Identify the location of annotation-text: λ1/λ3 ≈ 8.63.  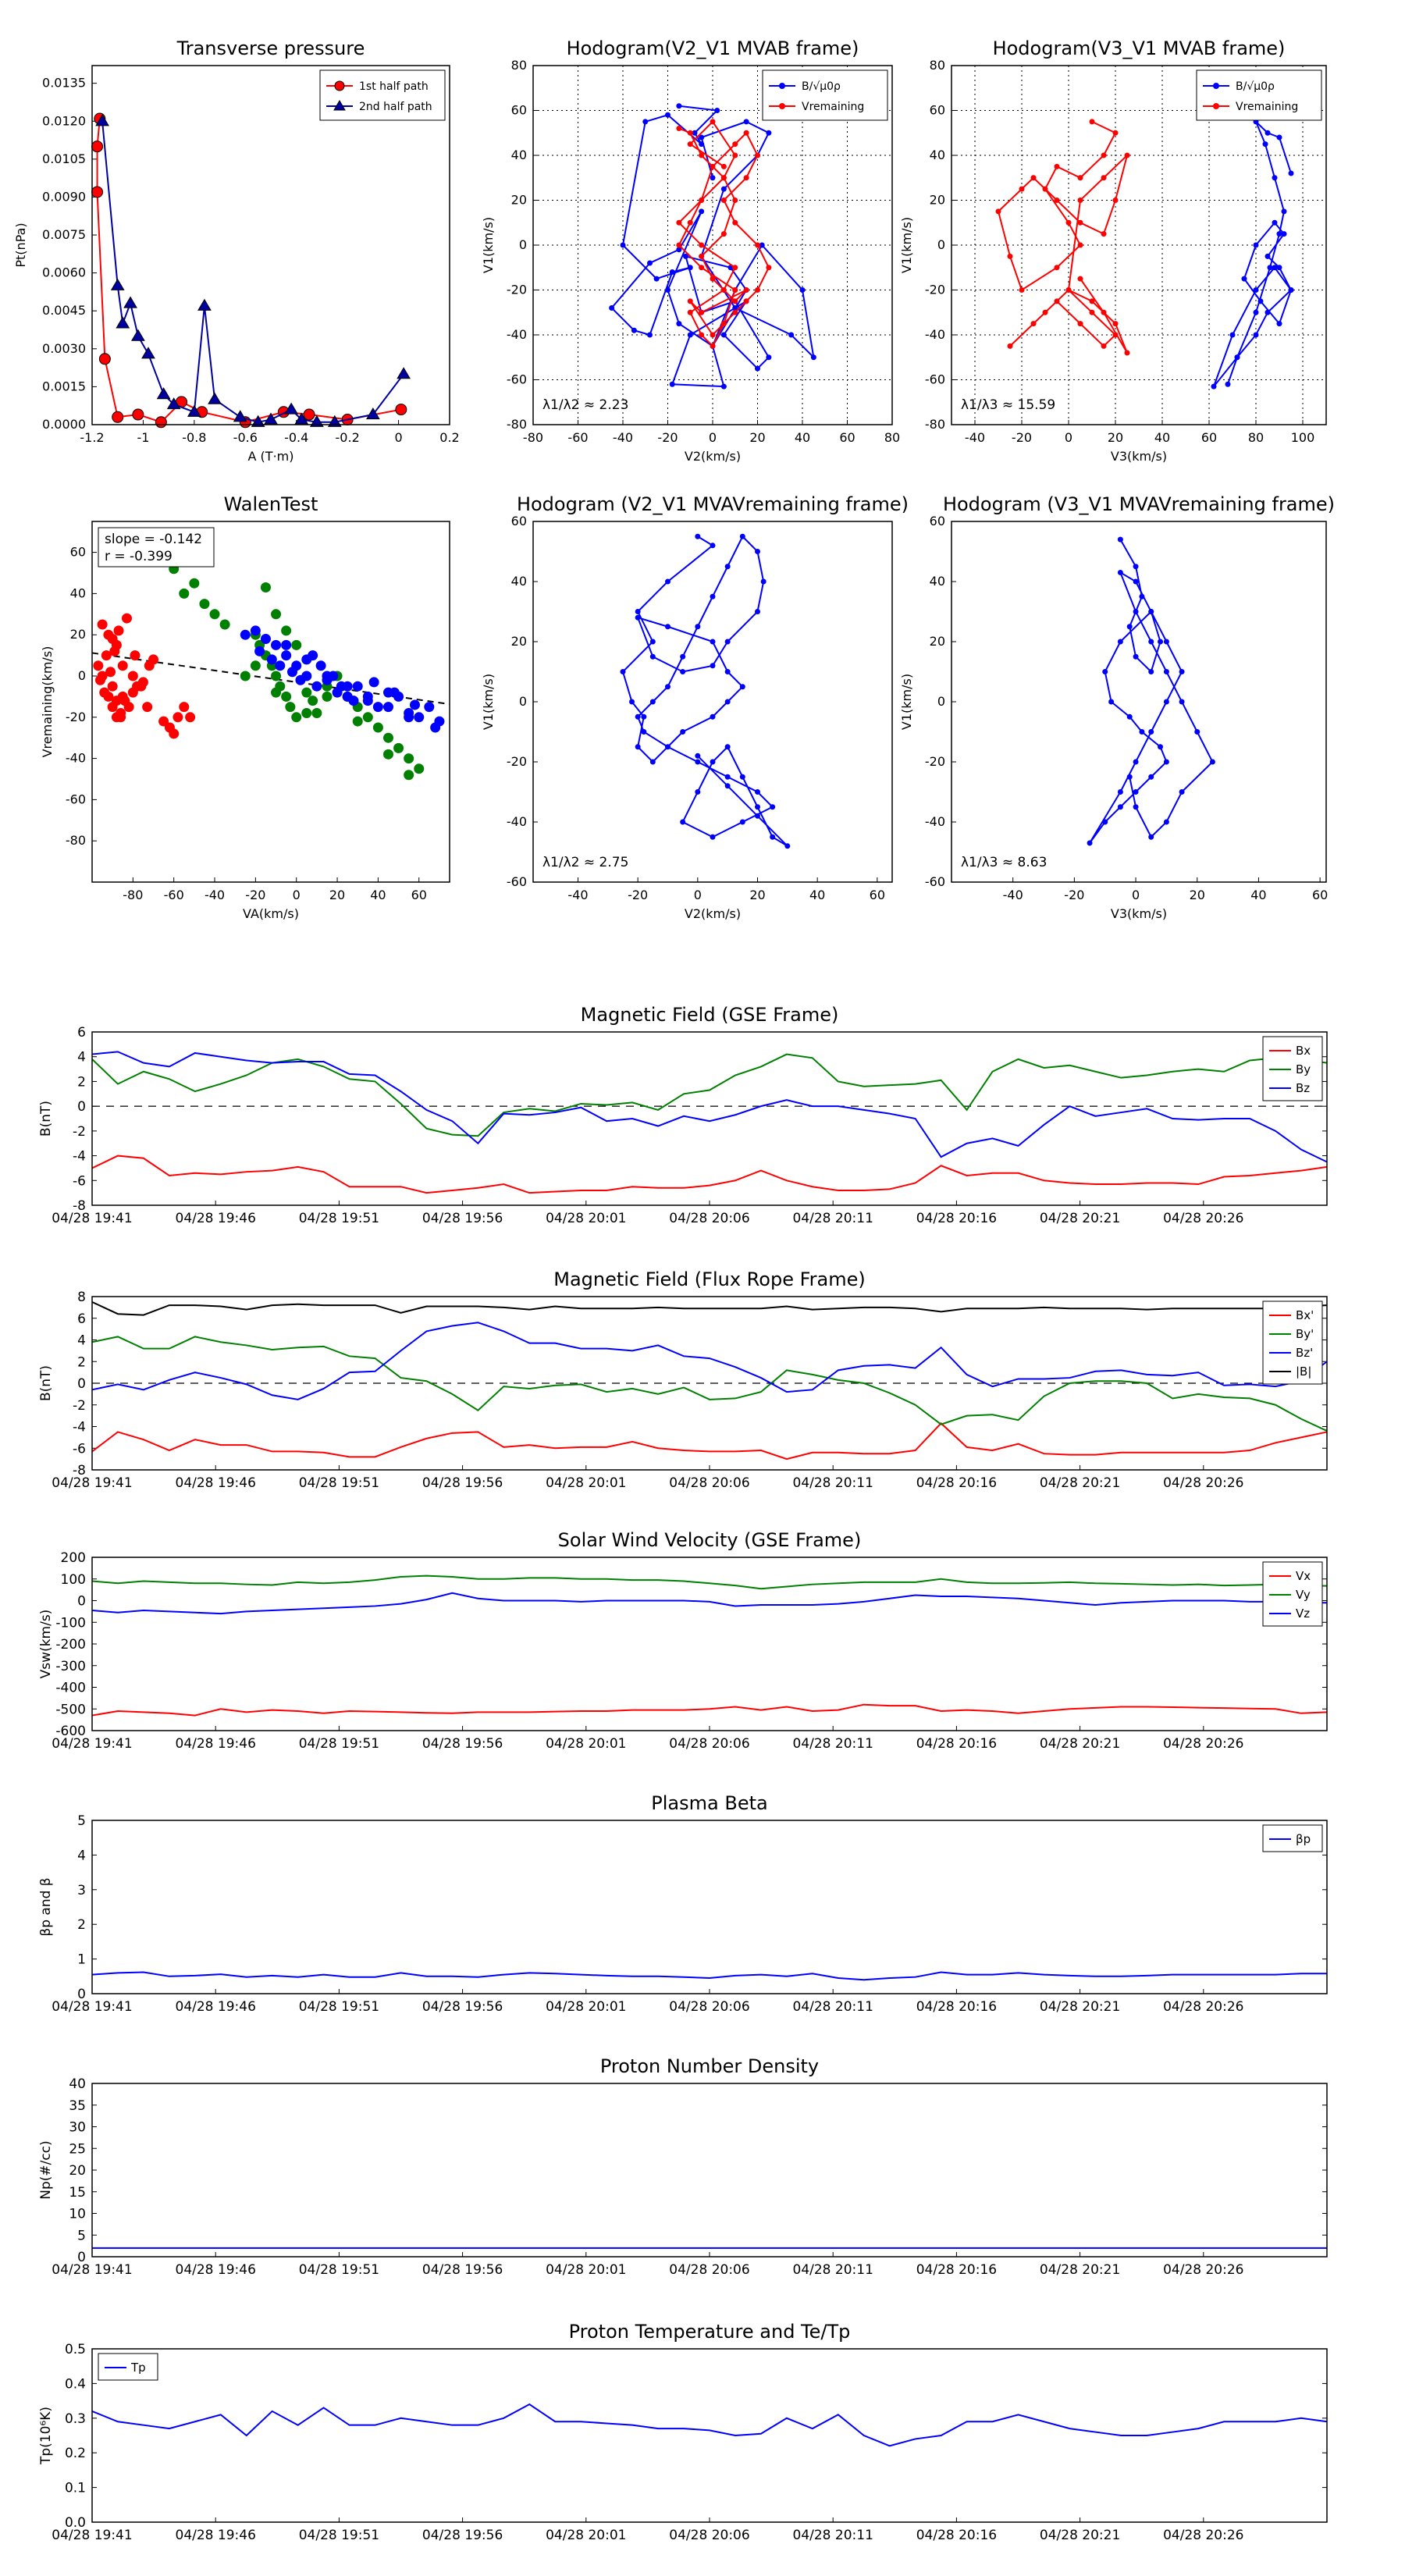
(1004, 862).